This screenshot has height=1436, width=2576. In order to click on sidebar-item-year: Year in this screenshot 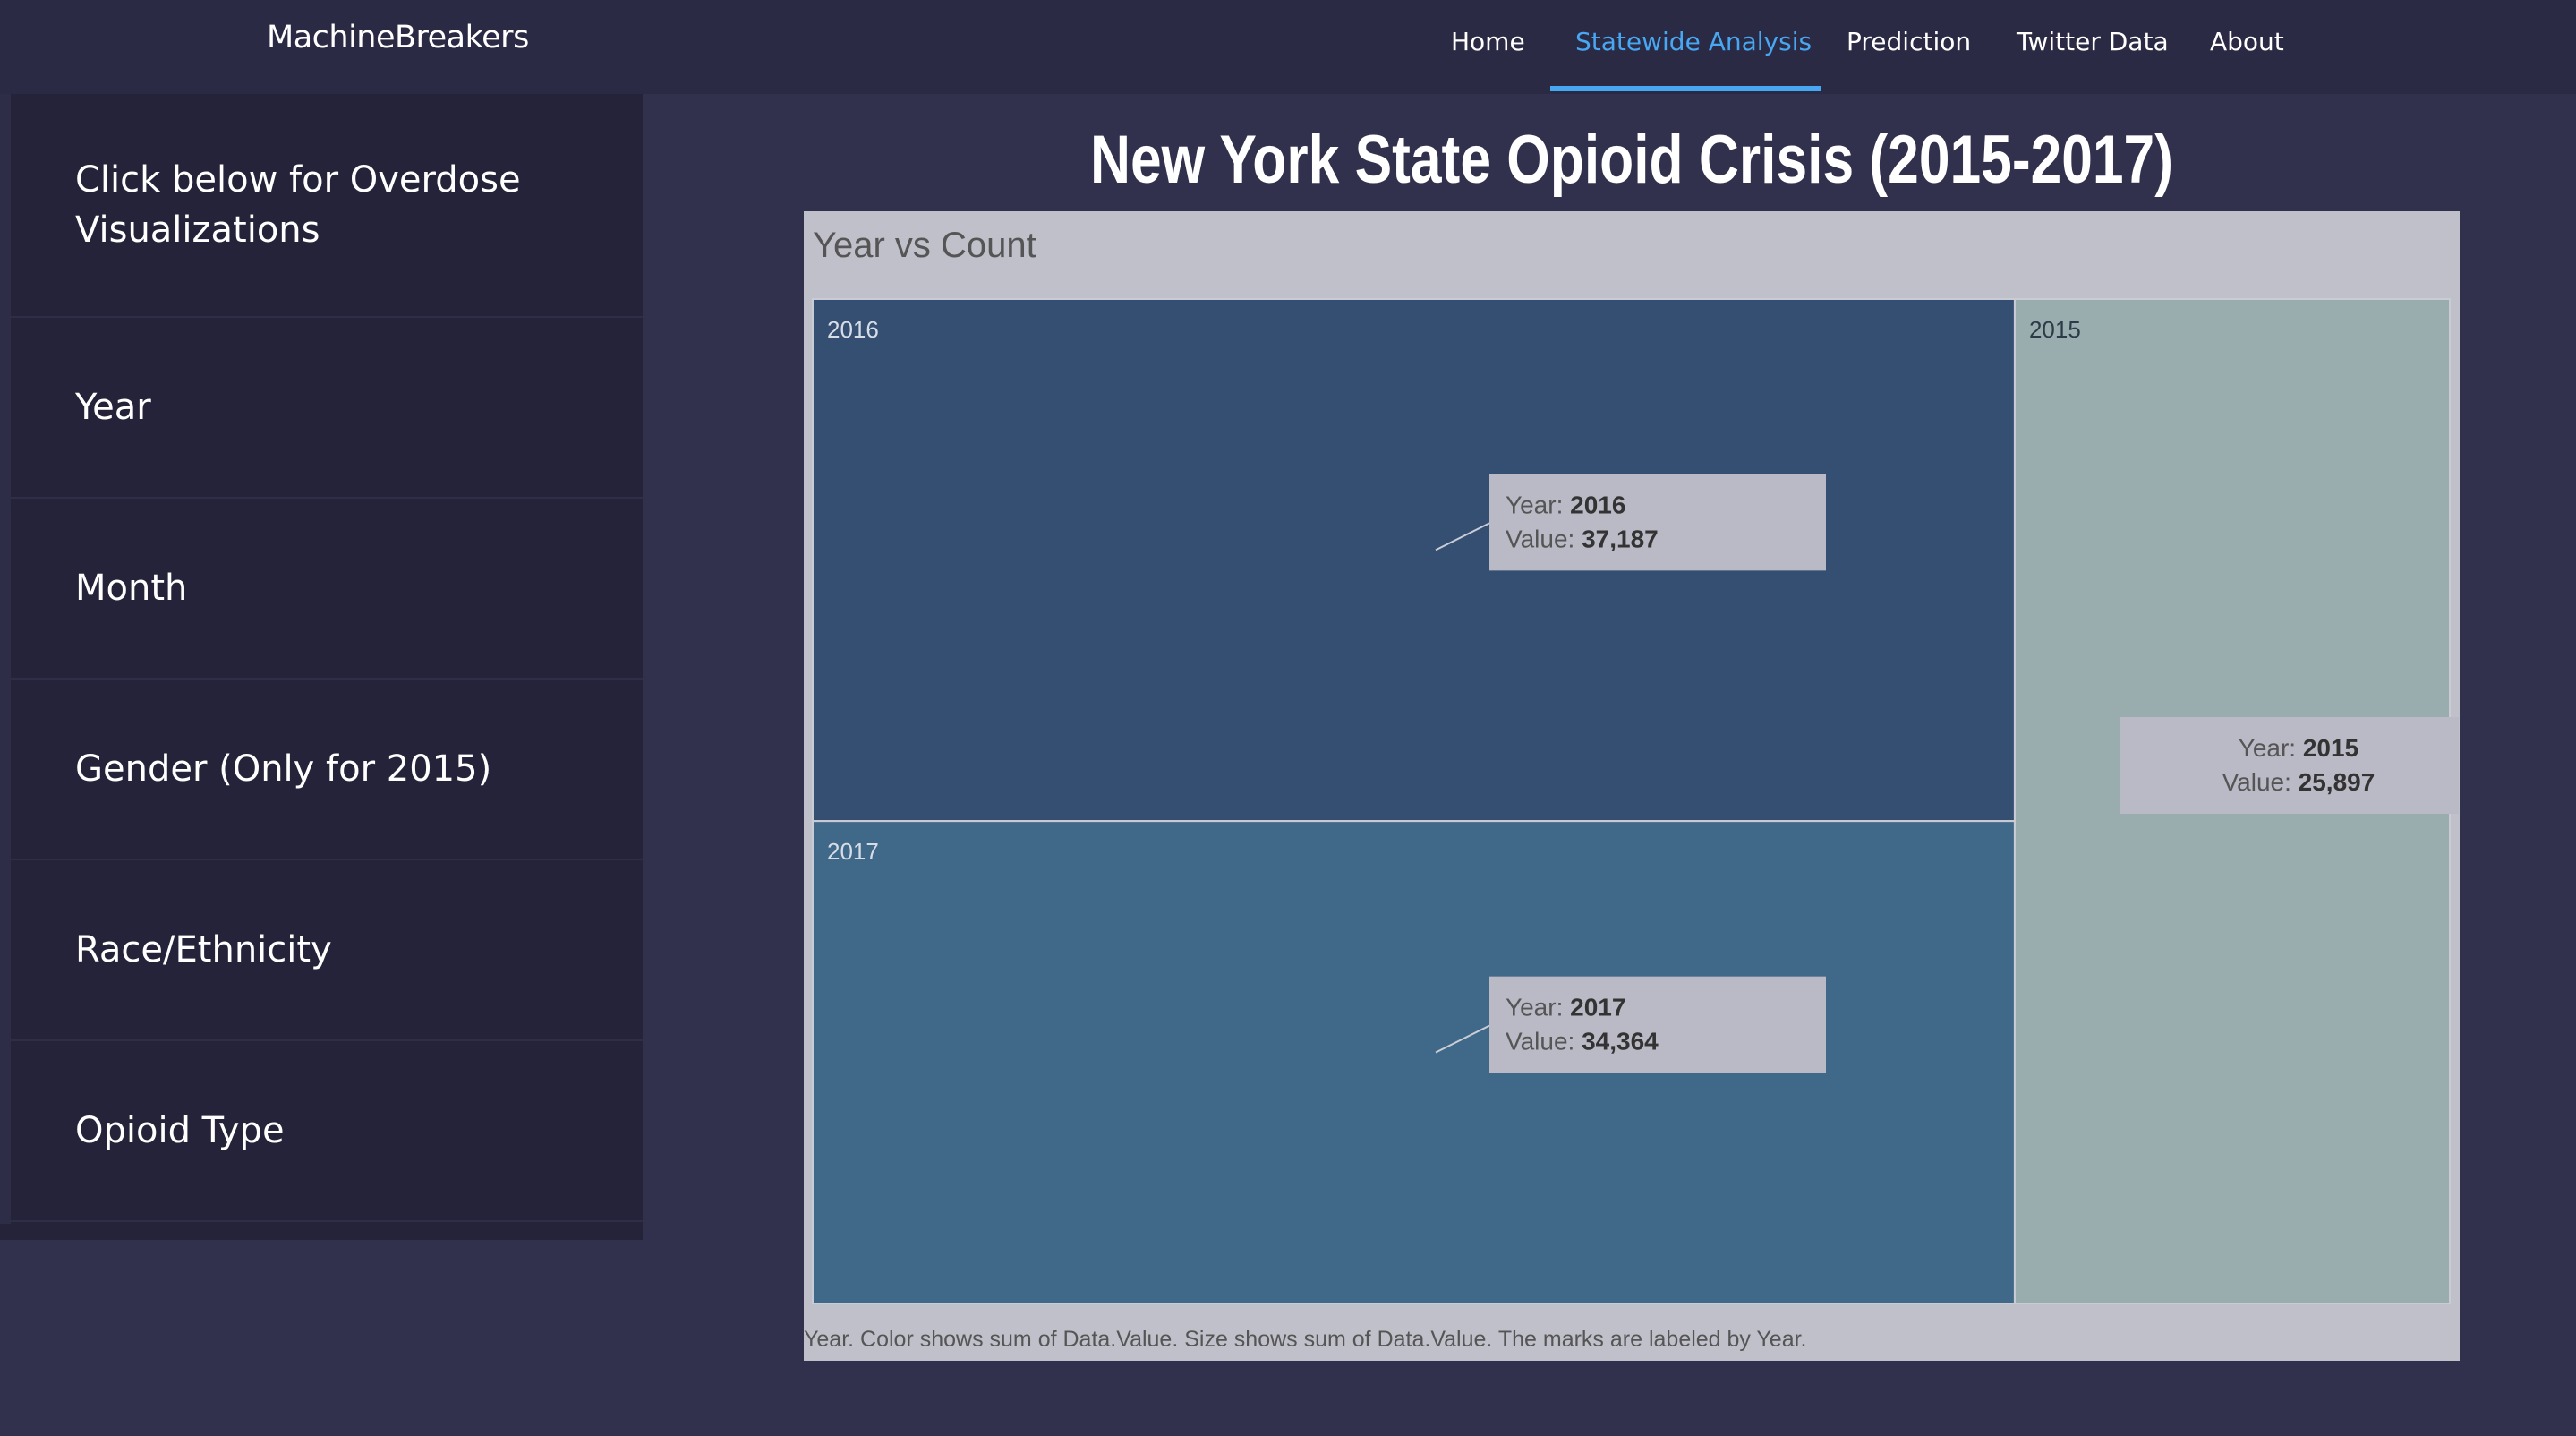, I will do `click(327, 408)`.